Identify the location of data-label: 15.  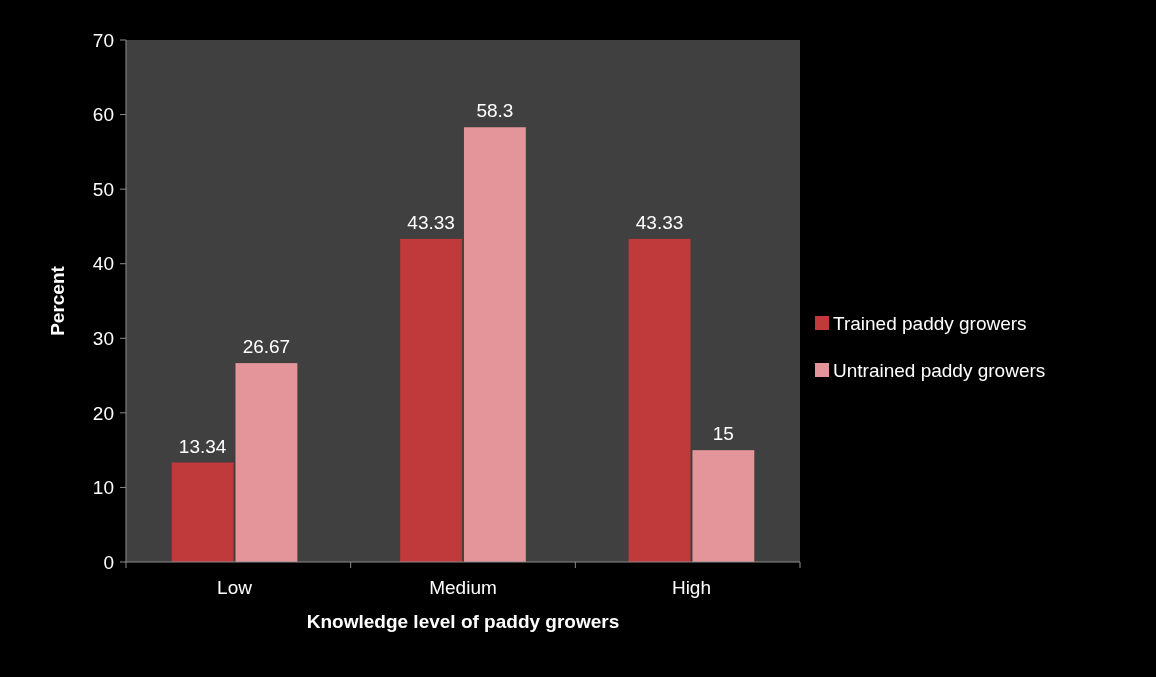
(723, 434).